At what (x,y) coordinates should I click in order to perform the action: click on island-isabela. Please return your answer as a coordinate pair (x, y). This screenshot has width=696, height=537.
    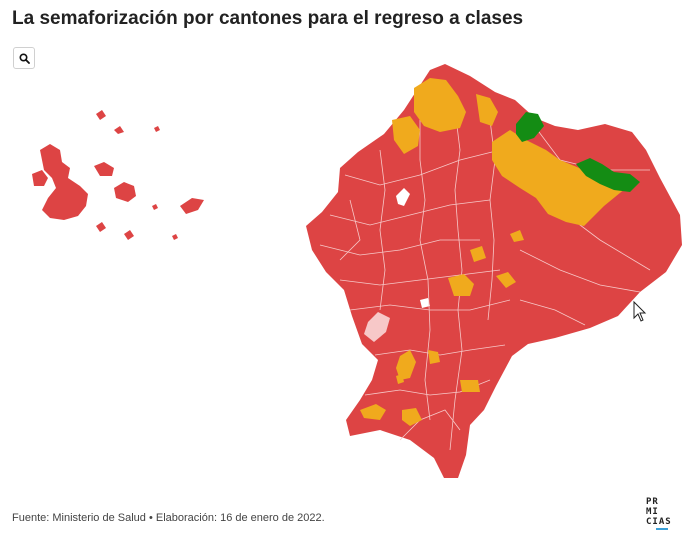
    Looking at the image, I should click on (64, 182).